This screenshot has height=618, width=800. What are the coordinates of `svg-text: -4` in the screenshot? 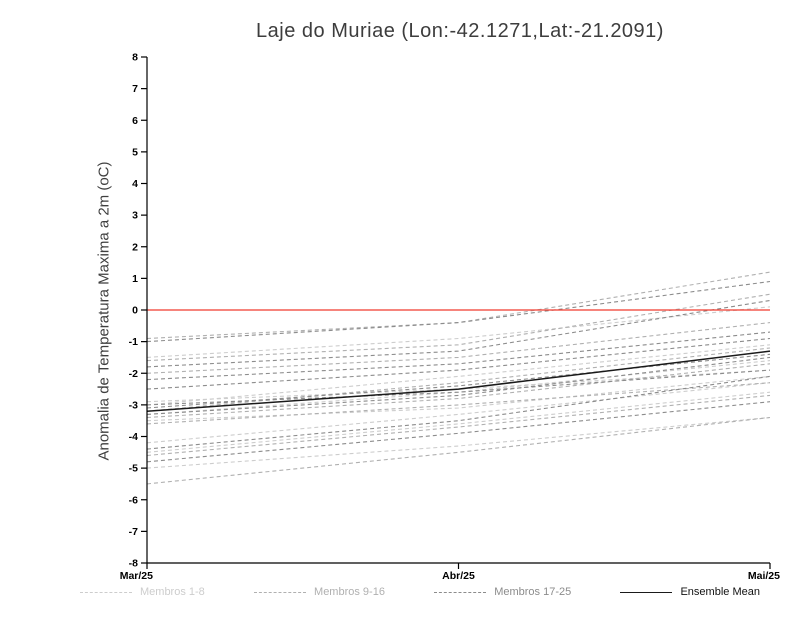 It's located at (133, 437).